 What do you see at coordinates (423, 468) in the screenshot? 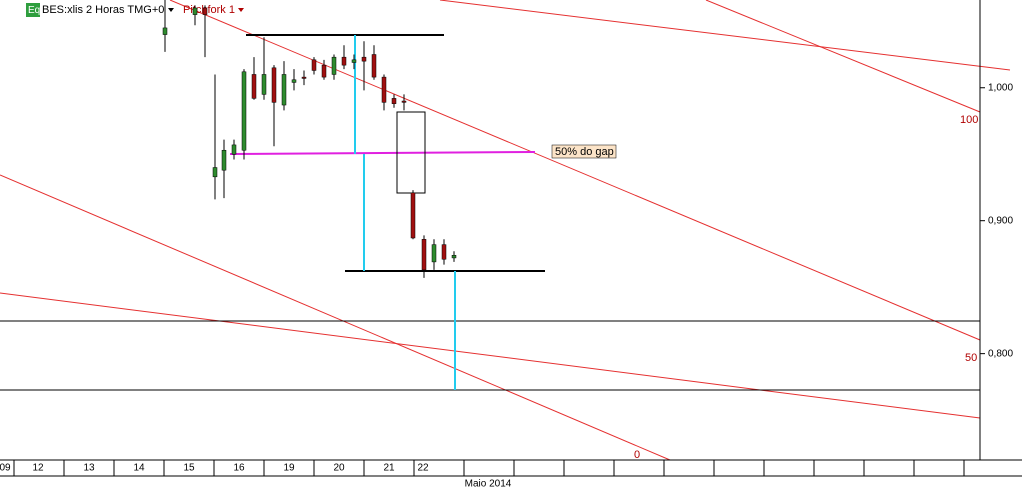
I see `x-tick-label: 22` at bounding box center [423, 468].